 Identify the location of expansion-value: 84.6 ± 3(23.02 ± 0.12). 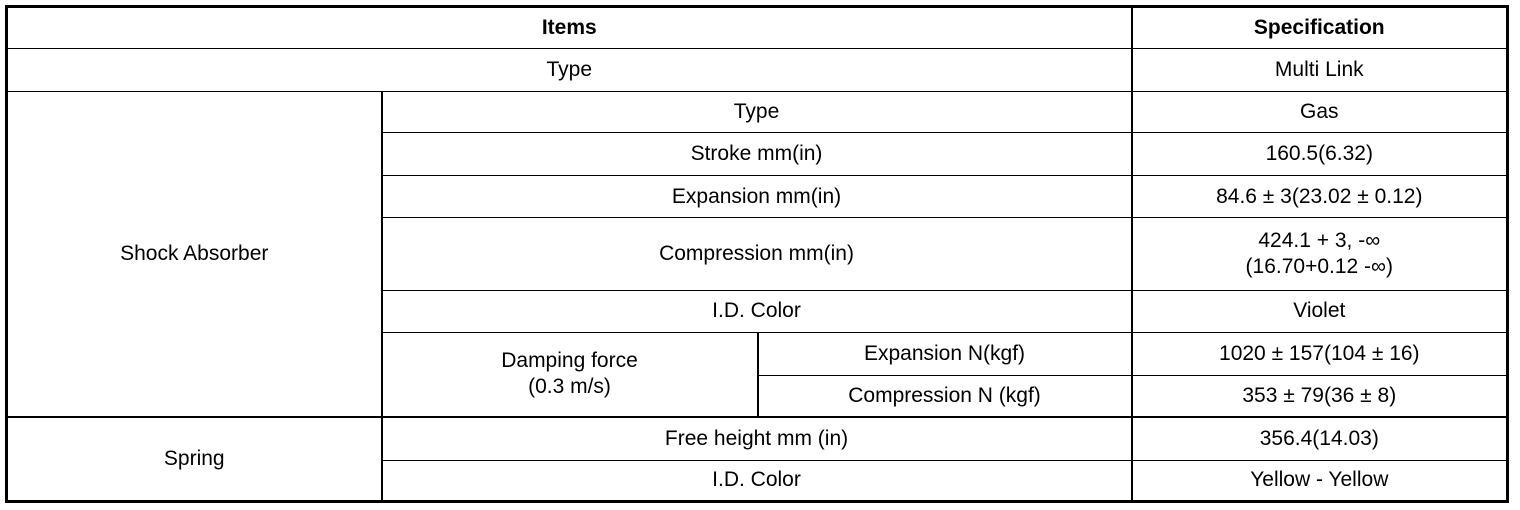
(1319, 196).